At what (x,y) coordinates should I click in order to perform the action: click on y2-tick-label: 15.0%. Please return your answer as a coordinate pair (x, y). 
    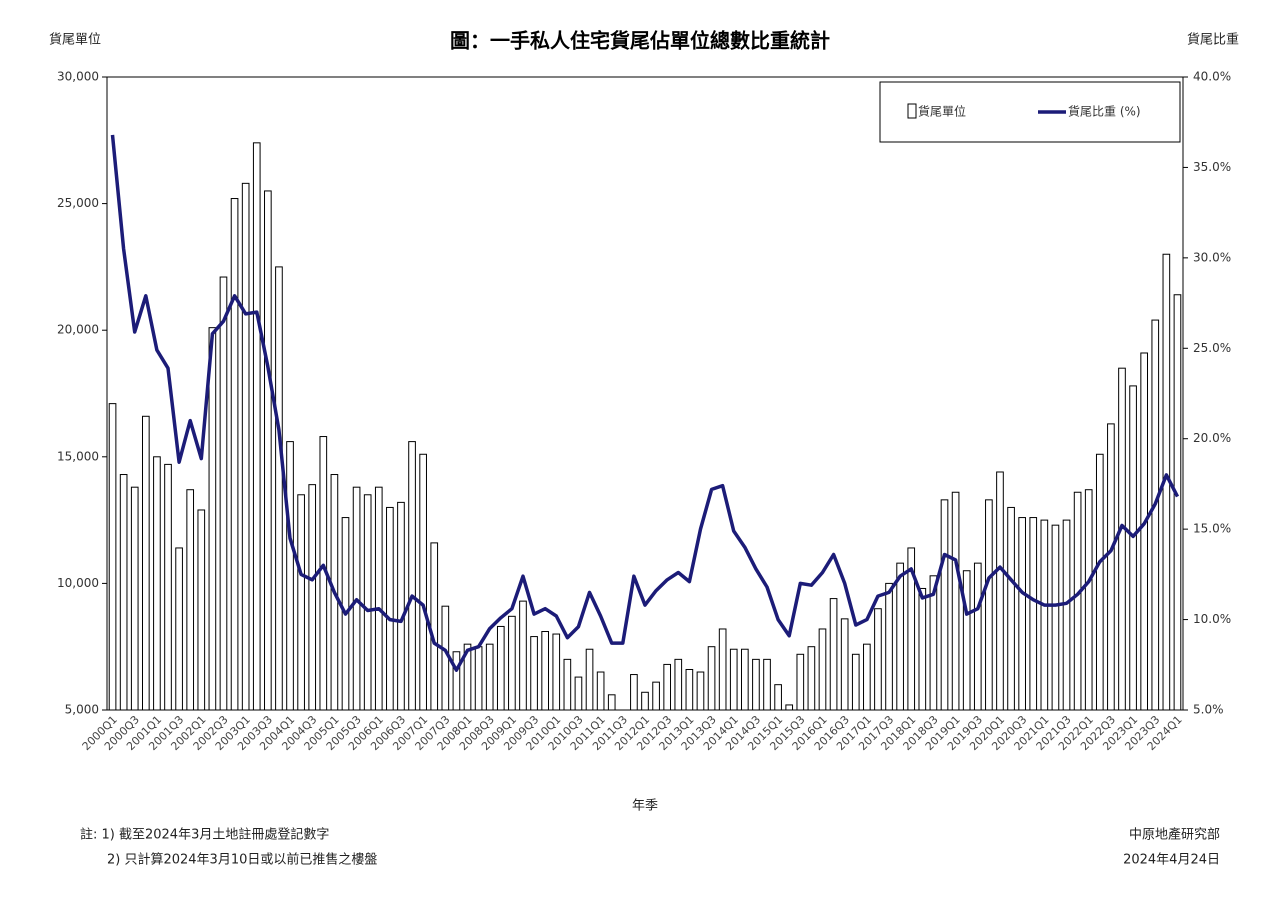
    Looking at the image, I should click on (1212, 529).